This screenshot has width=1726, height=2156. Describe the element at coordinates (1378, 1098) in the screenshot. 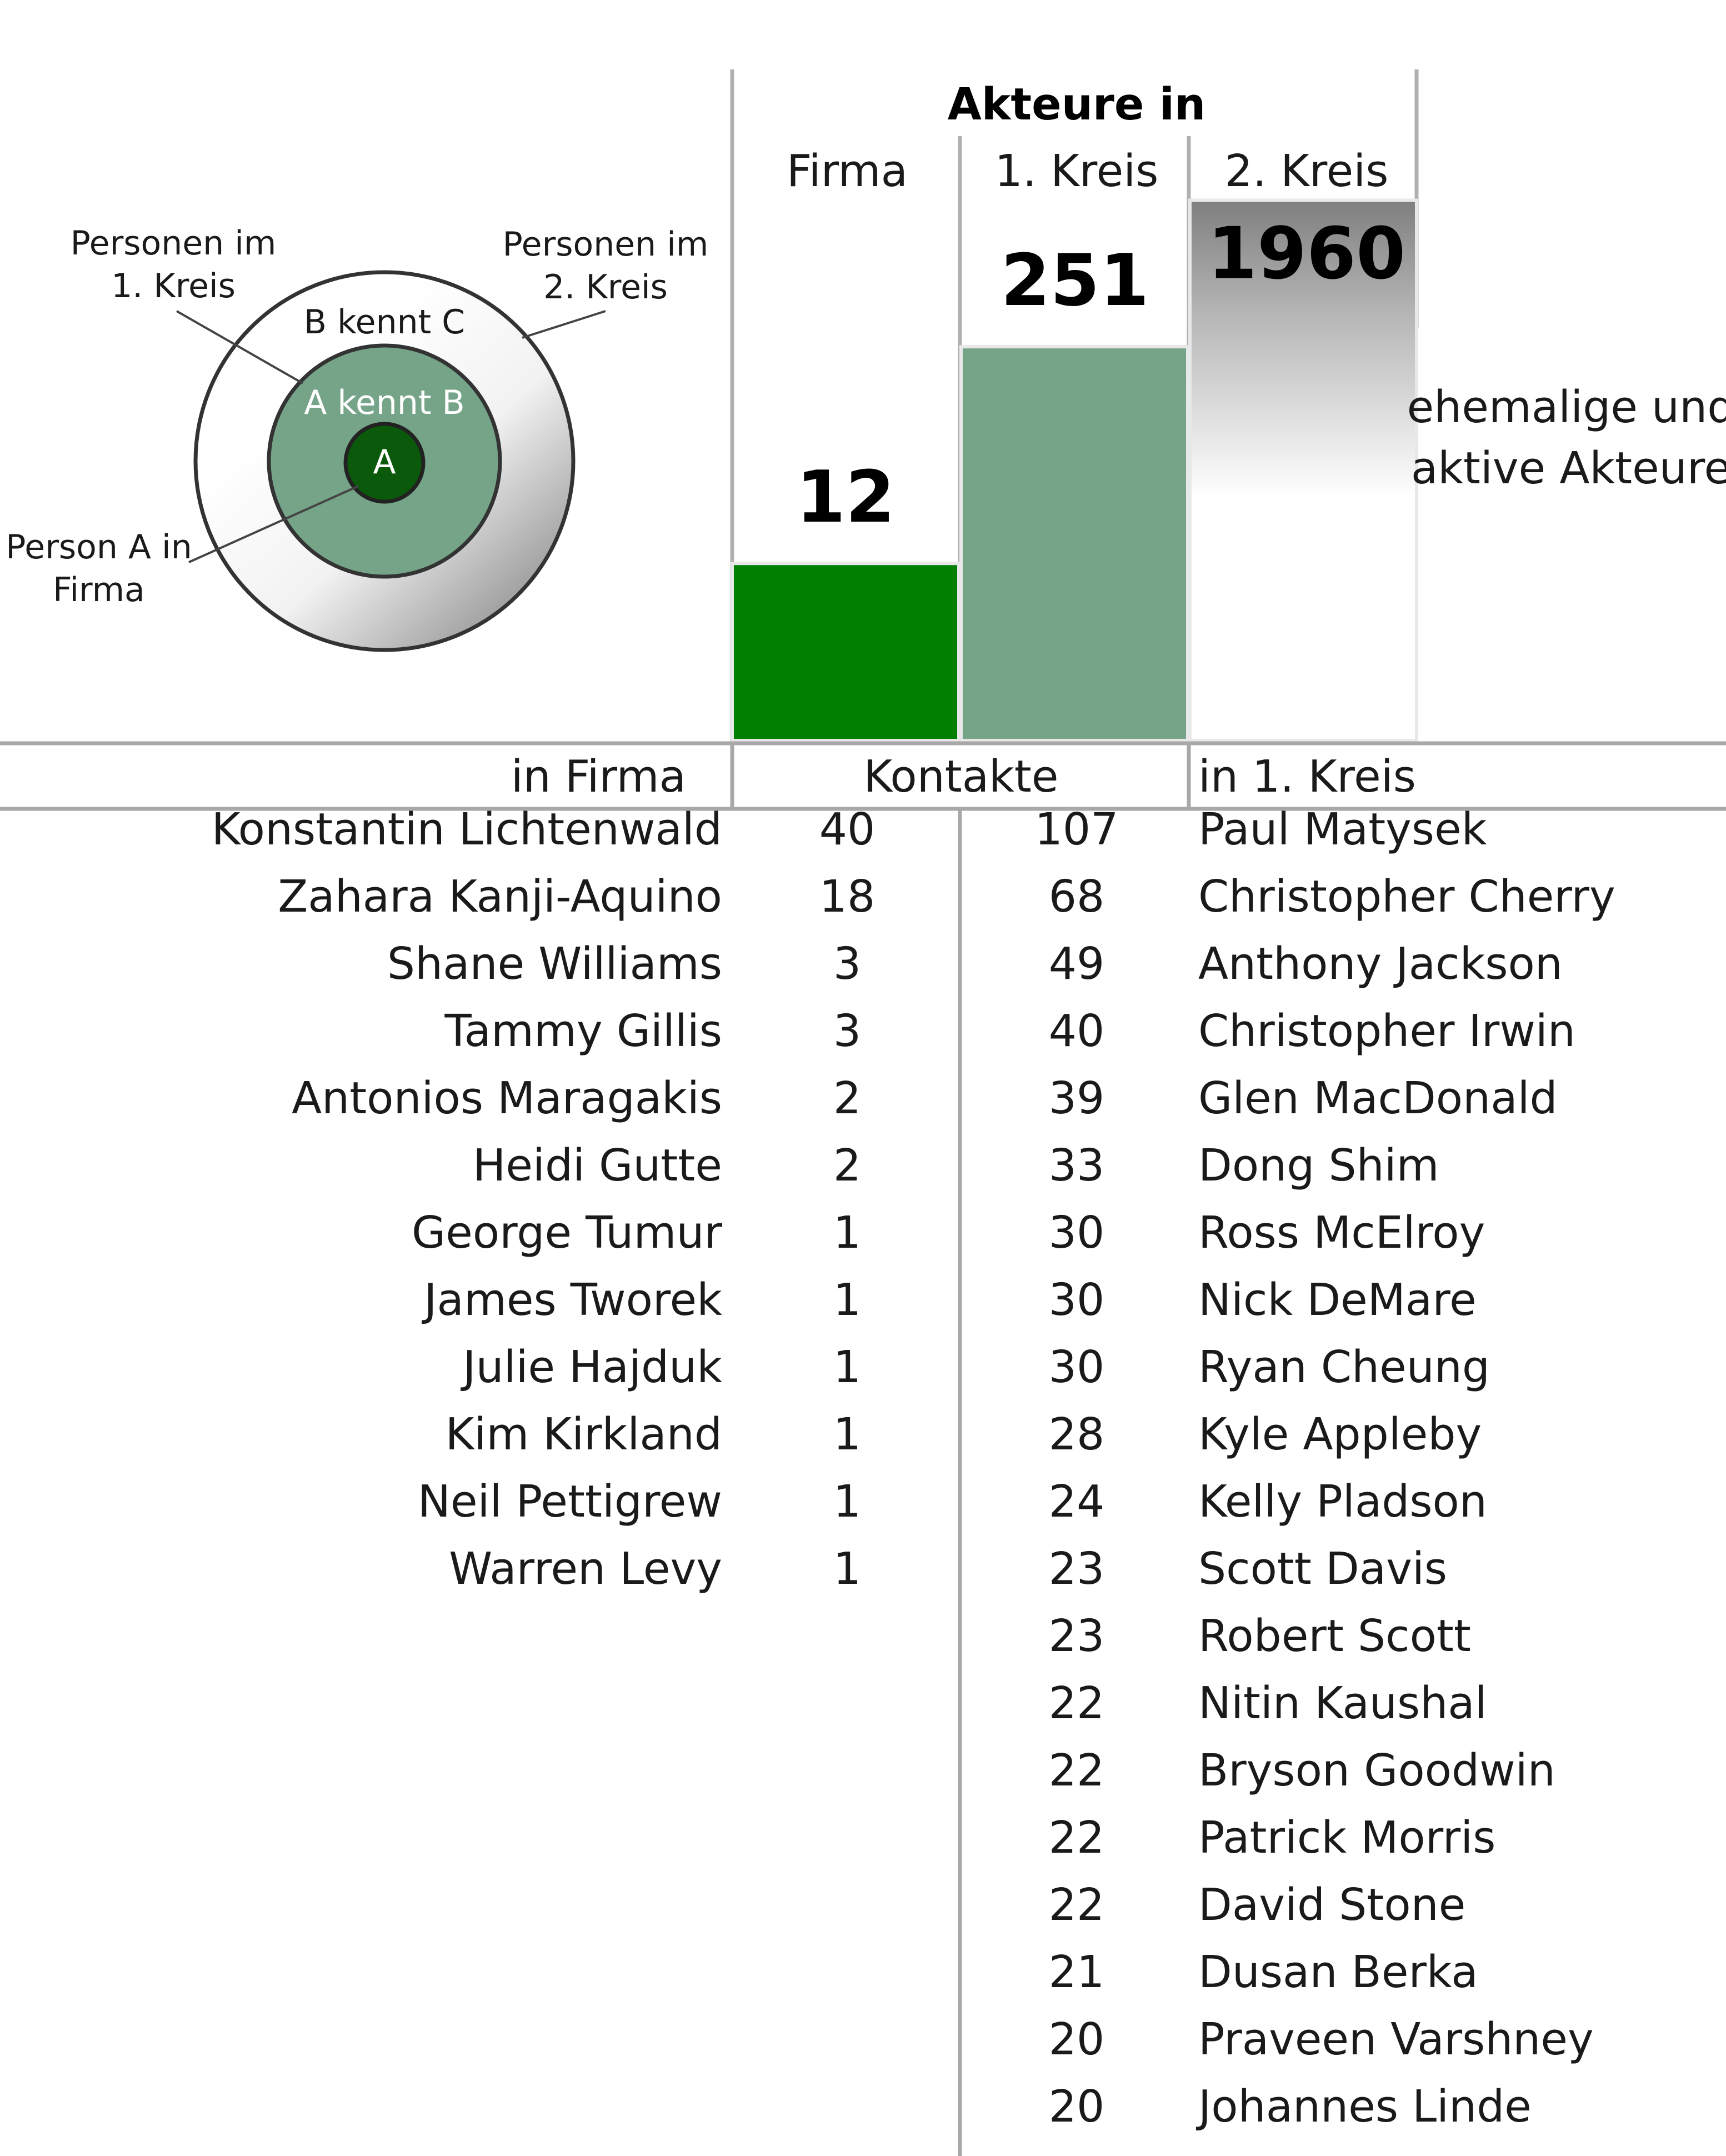

I see `circle-person-name: Glen MacDonald` at that location.